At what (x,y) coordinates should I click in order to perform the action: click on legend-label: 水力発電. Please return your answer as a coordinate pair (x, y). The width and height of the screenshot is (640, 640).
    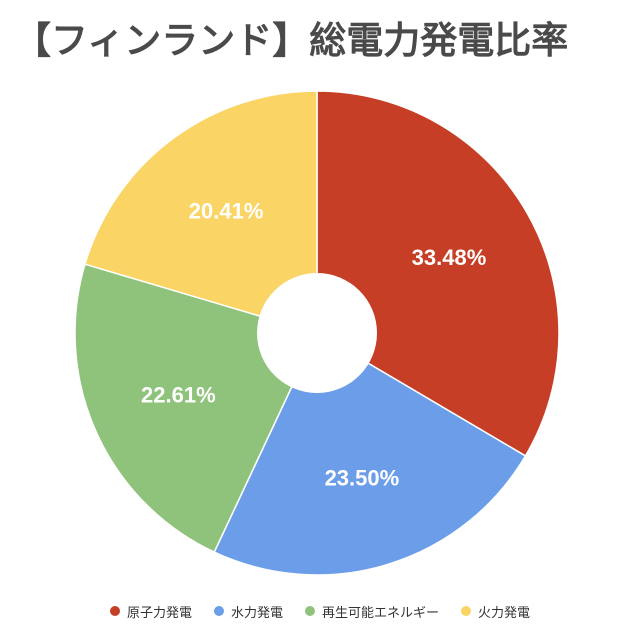
    Looking at the image, I should click on (256, 613).